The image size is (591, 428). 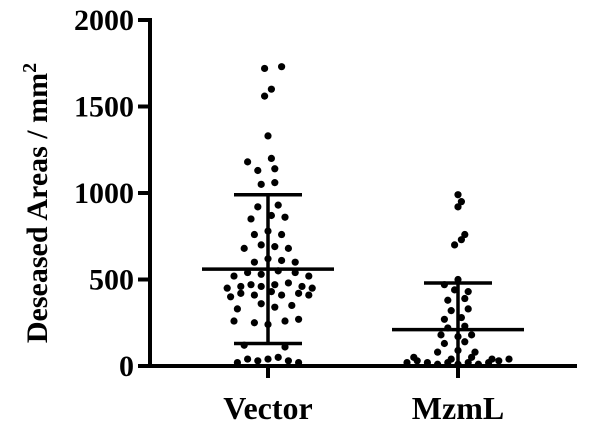 What do you see at coordinates (104, 107) in the screenshot?
I see `y-tick-label: 1500` at bounding box center [104, 107].